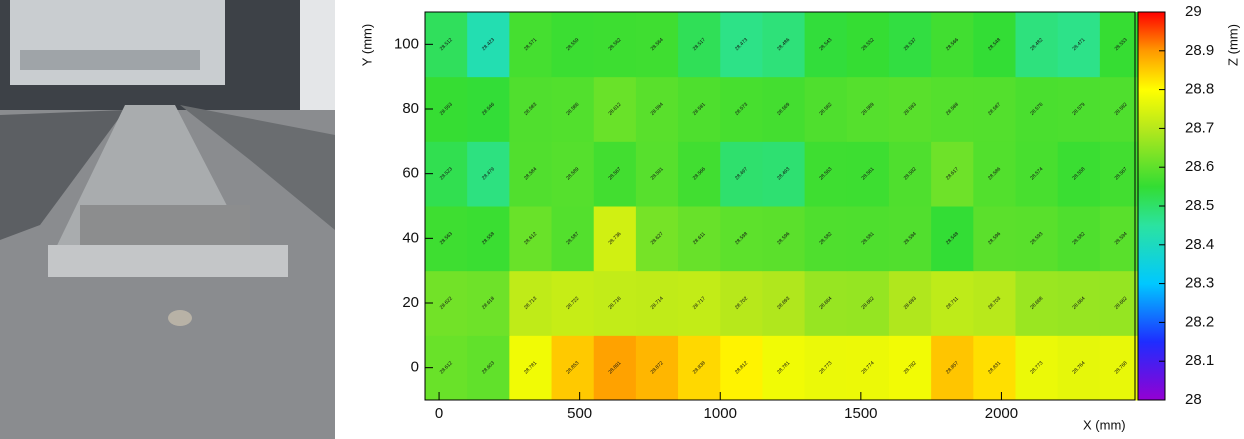  Describe the element at coordinates (1199, 50) in the screenshot. I see `z-tick-label: 28.9` at that location.